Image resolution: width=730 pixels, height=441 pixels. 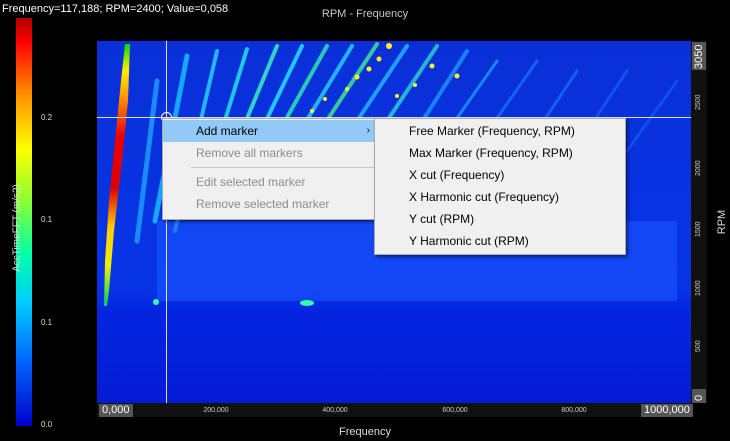 What do you see at coordinates (698, 288) in the screenshot?
I see `y-tick-1000: 1000` at bounding box center [698, 288].